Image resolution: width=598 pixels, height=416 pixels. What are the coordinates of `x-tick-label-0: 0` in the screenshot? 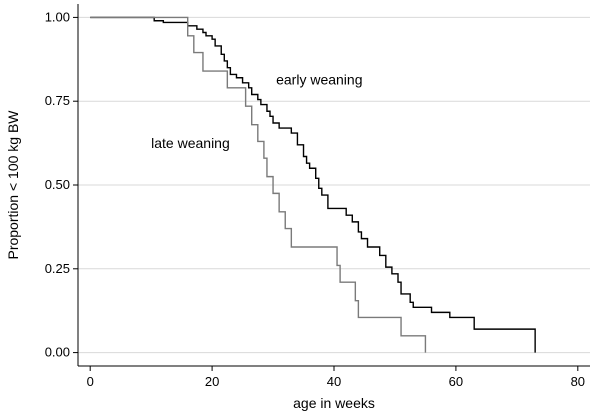 It's located at (90, 381).